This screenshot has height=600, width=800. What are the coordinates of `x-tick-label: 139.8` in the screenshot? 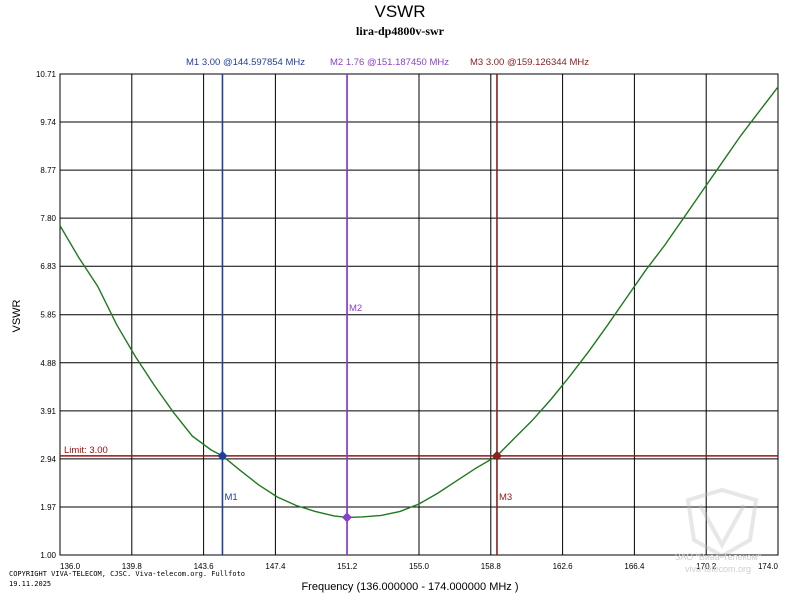 It's located at (132, 566).